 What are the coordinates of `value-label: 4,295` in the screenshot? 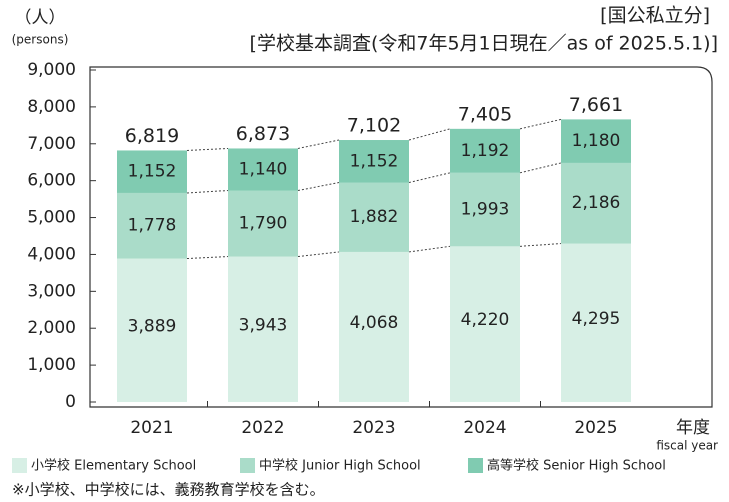 It's located at (596, 319).